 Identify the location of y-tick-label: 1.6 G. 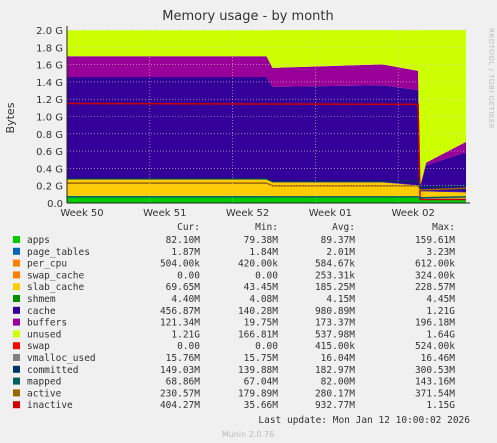
(49, 66).